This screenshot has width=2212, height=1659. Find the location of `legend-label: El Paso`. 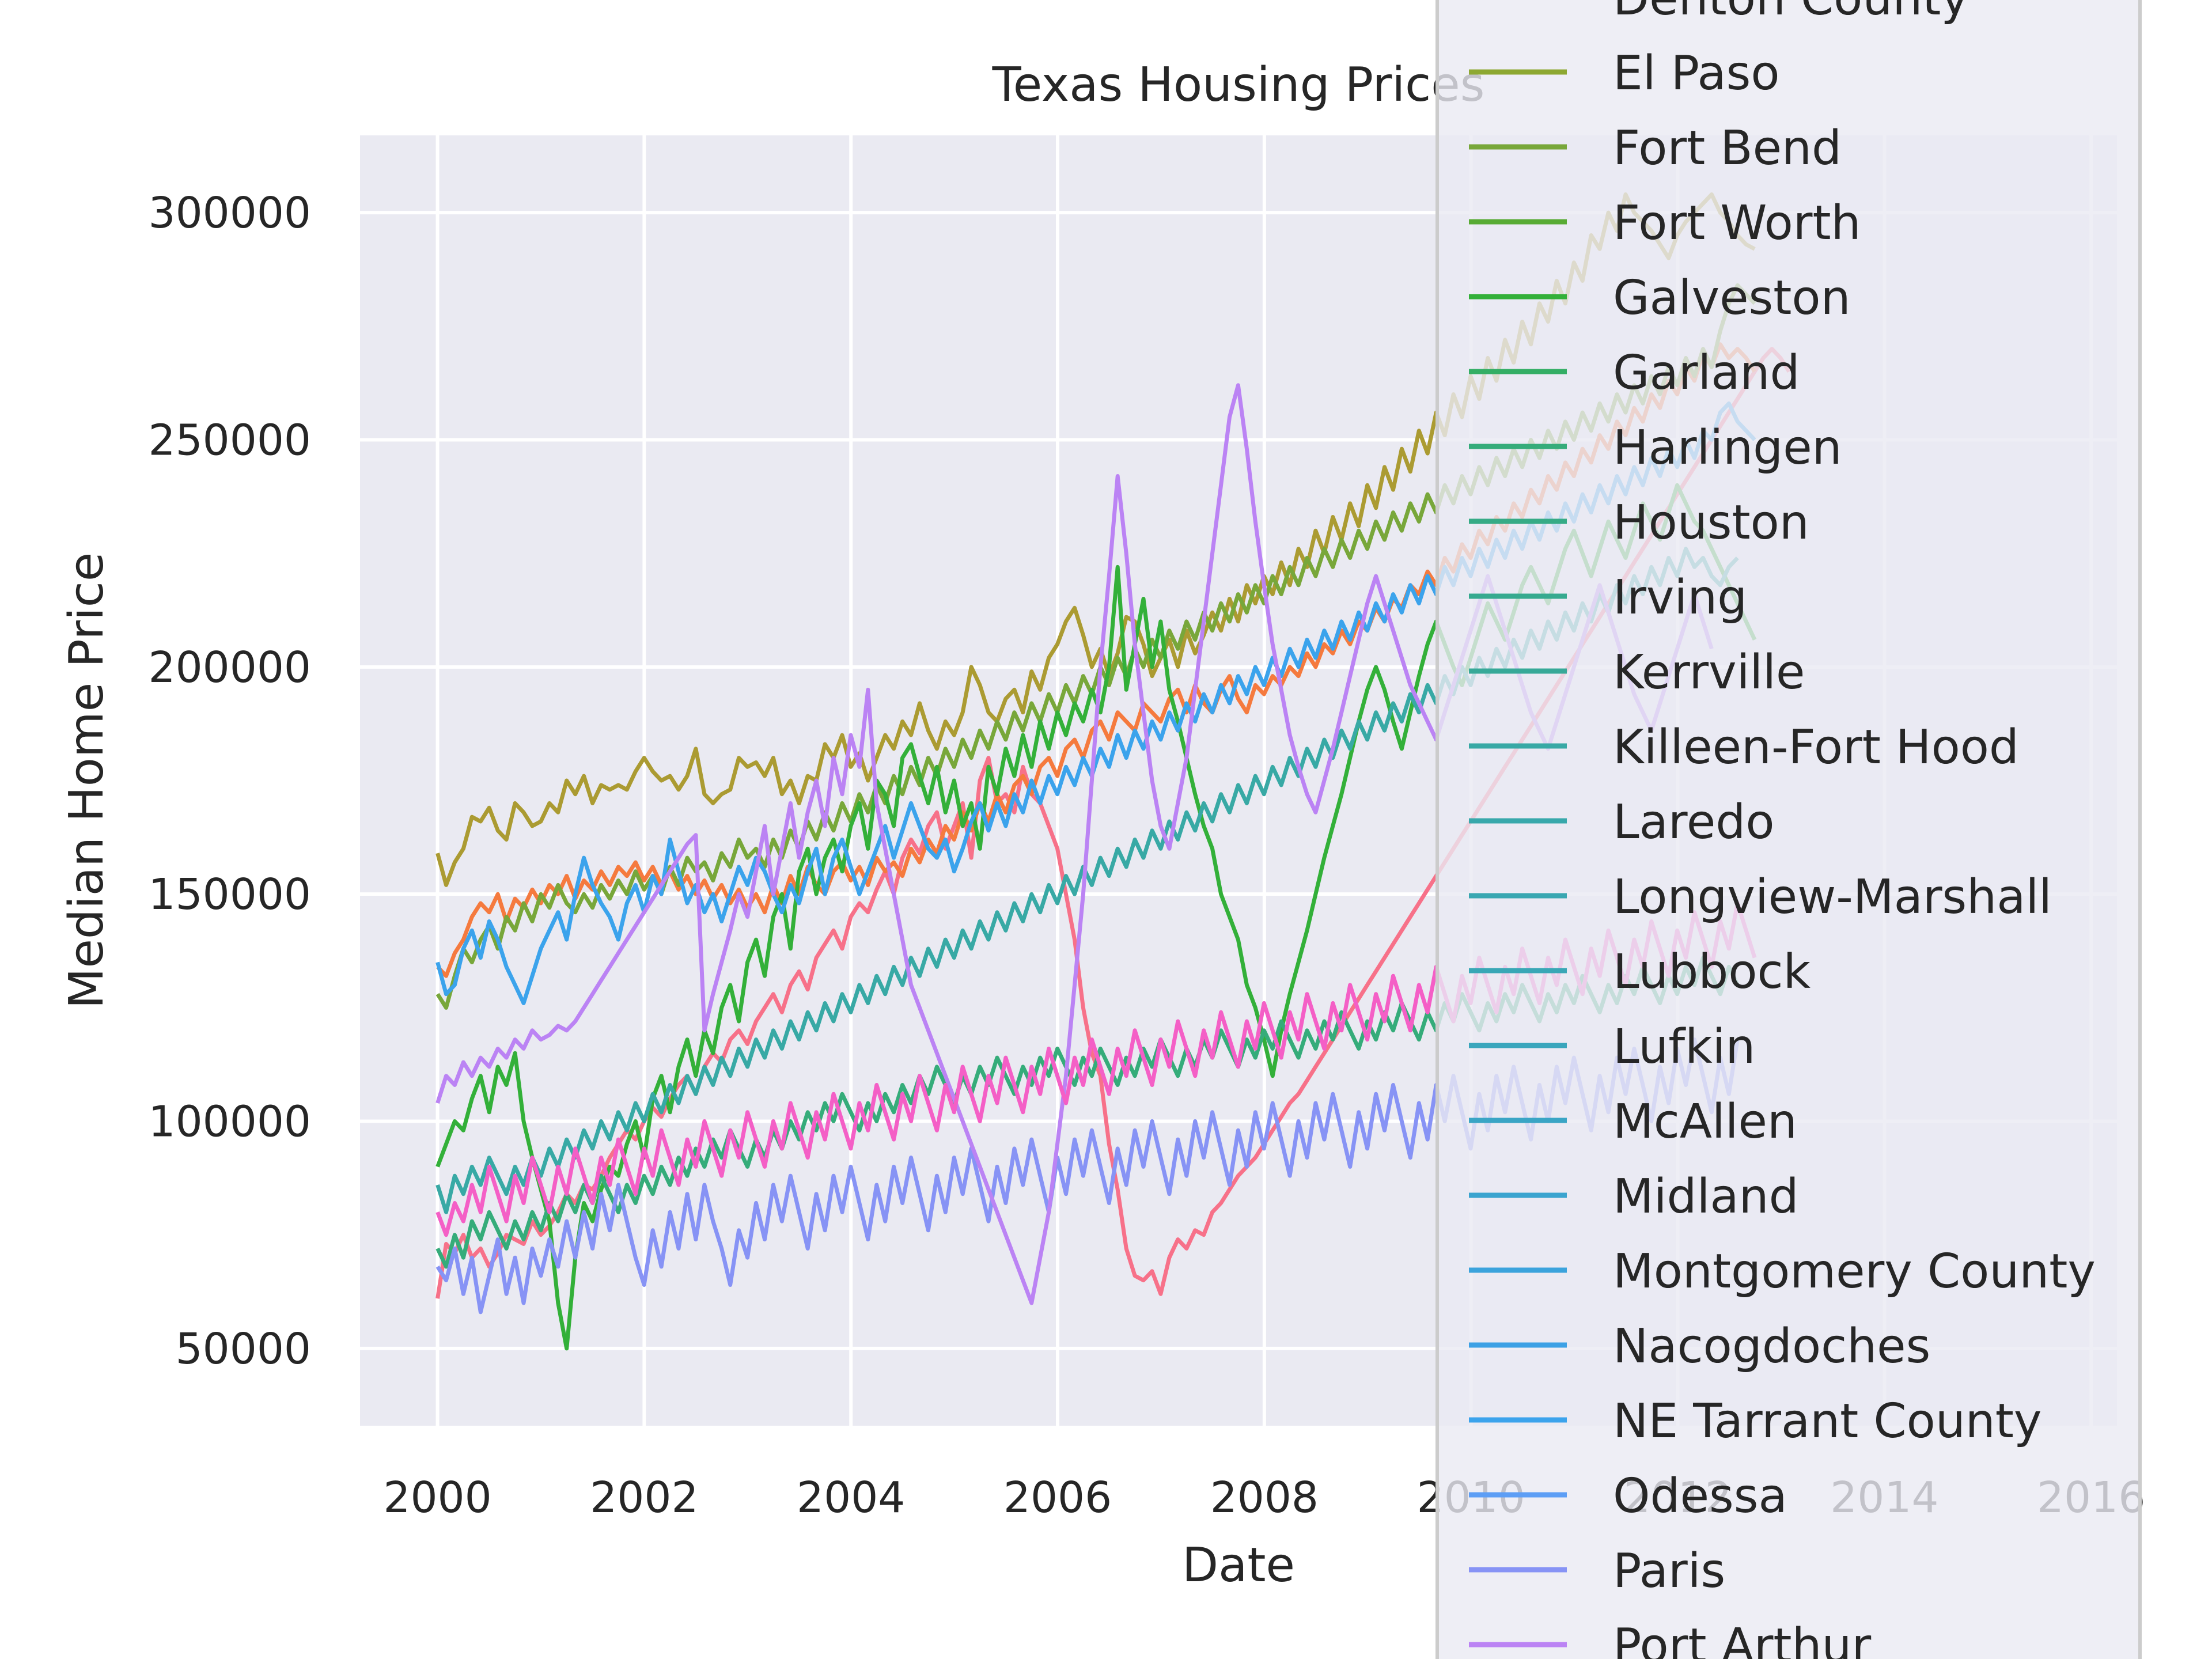

legend-label: El Paso is located at coordinates (1696, 73).